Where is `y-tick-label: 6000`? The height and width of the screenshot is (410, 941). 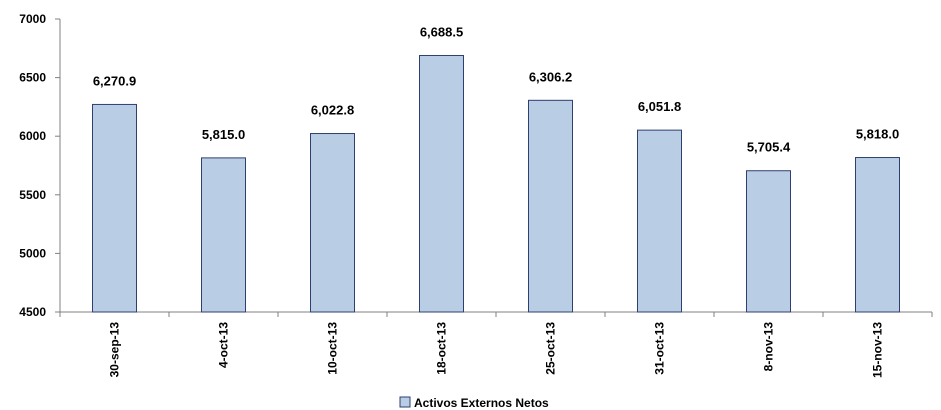 y-tick-label: 6000 is located at coordinates (32, 136).